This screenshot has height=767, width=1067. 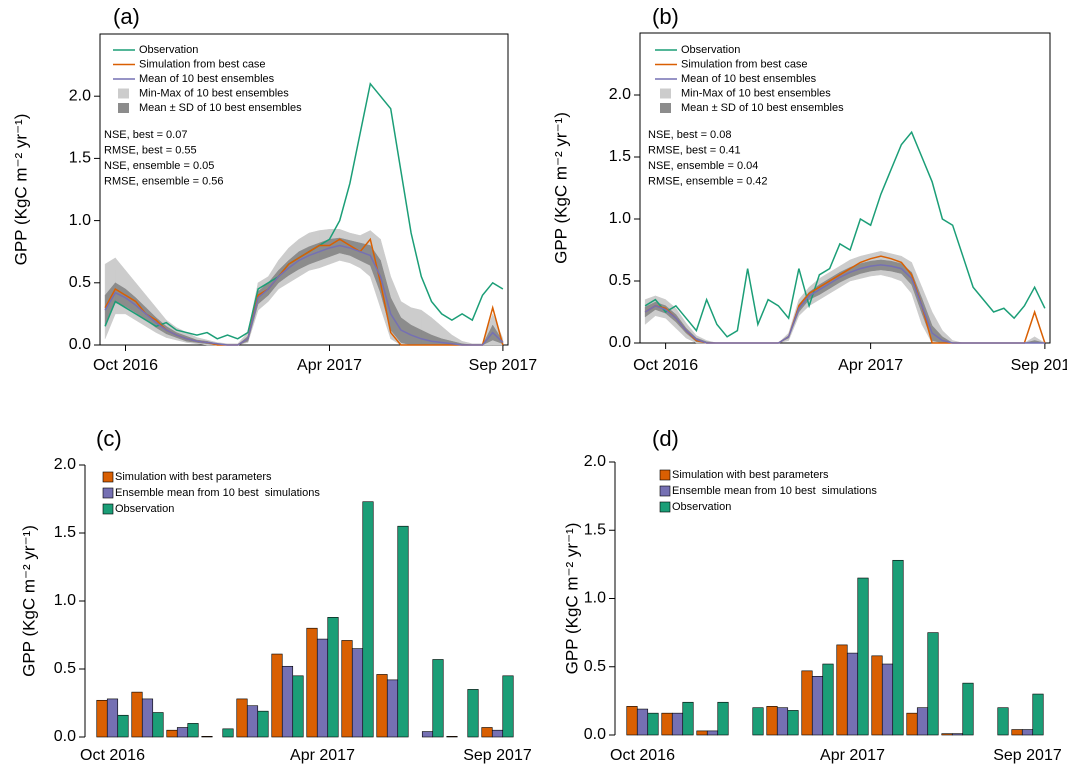 I want to click on panel-label: (c), so click(x=109, y=438).